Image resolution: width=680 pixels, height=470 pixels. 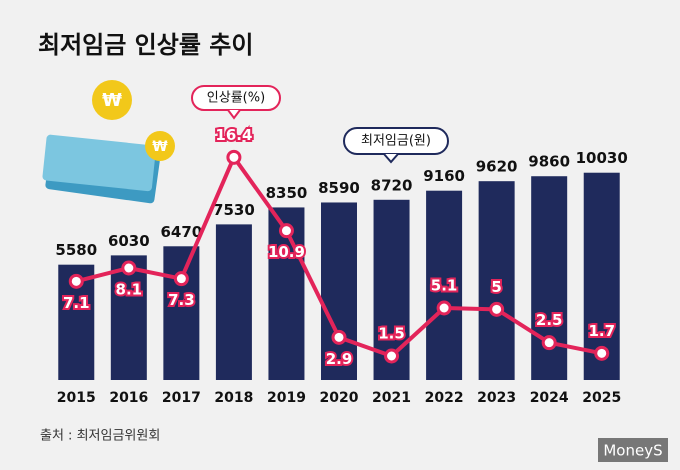 I want to click on bar-value-label: 7530, so click(x=234, y=210).